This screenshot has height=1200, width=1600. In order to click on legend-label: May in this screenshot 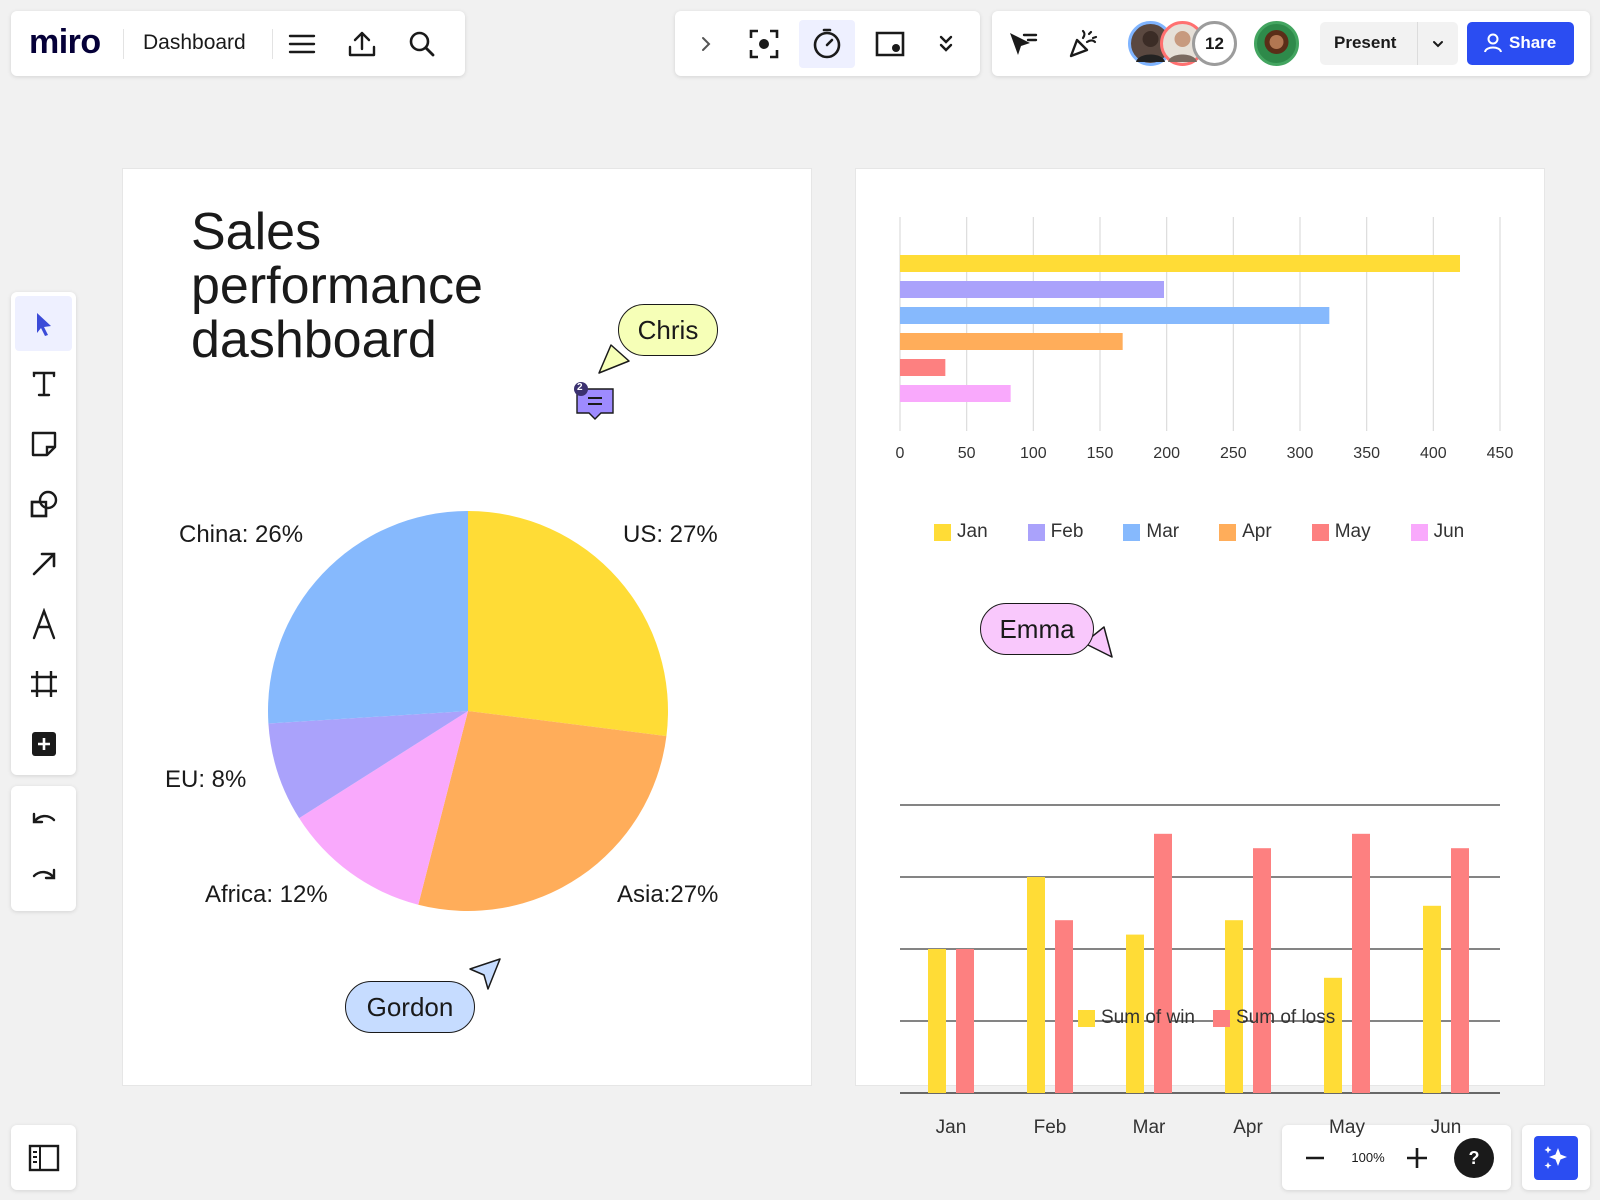, I will do `click(1352, 531)`.